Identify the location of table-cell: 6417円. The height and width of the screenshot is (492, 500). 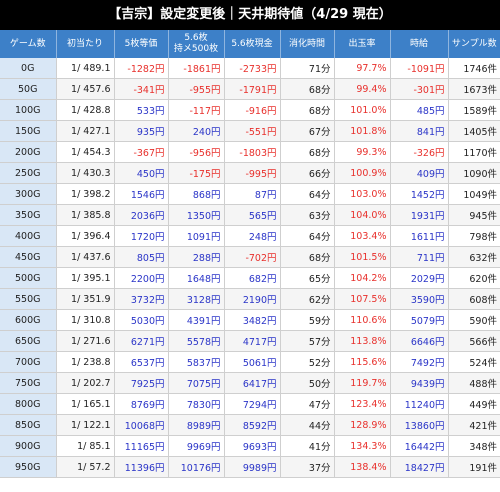
(252, 383).